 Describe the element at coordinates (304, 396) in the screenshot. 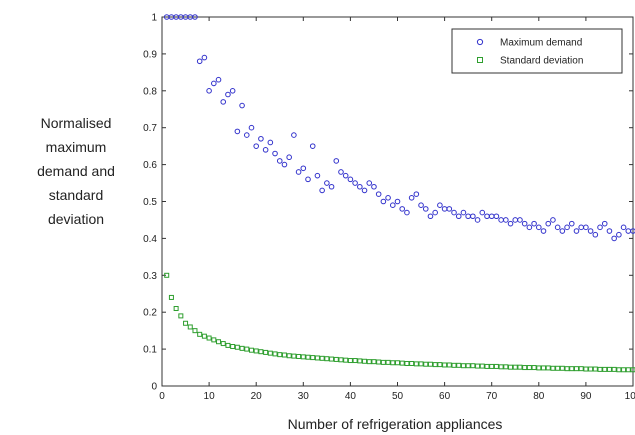

I see `x-tick-label: 30` at that location.